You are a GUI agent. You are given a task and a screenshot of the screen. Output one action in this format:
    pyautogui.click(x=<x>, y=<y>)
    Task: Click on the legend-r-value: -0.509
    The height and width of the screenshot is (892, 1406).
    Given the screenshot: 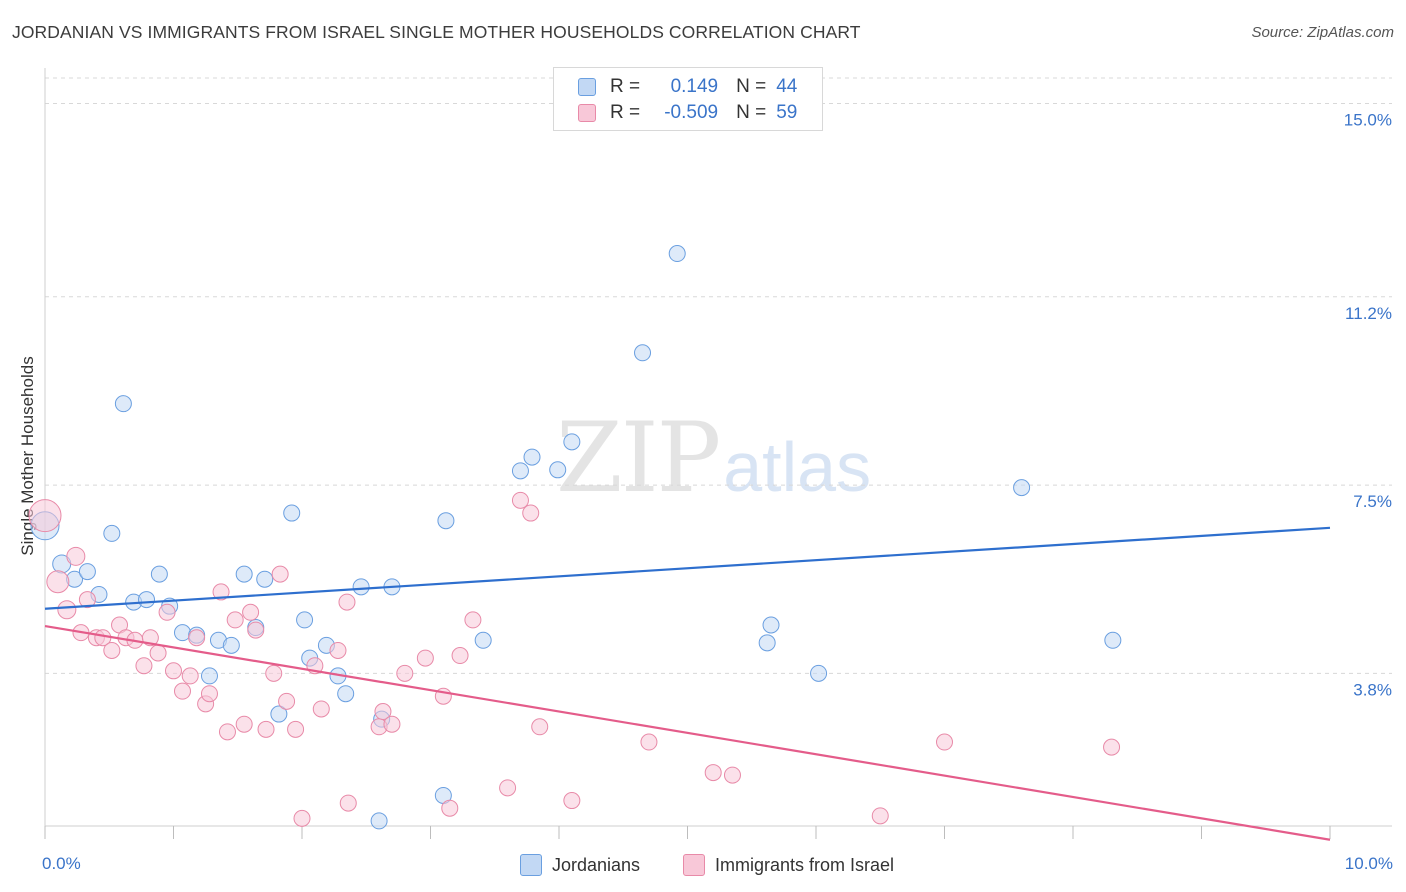 What is the action you would take?
    pyautogui.click(x=691, y=112)
    